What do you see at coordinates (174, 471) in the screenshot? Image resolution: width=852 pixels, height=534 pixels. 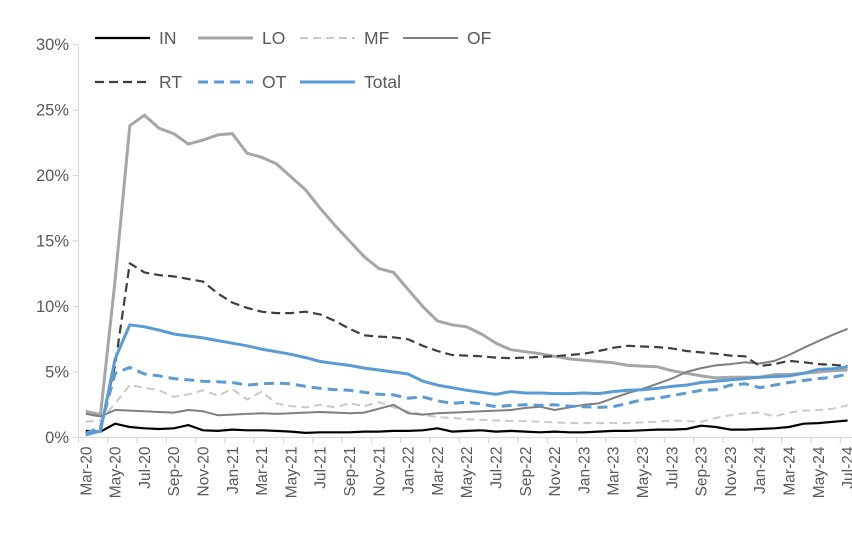 I see `x-axis-tick-label: Sep-20` at bounding box center [174, 471].